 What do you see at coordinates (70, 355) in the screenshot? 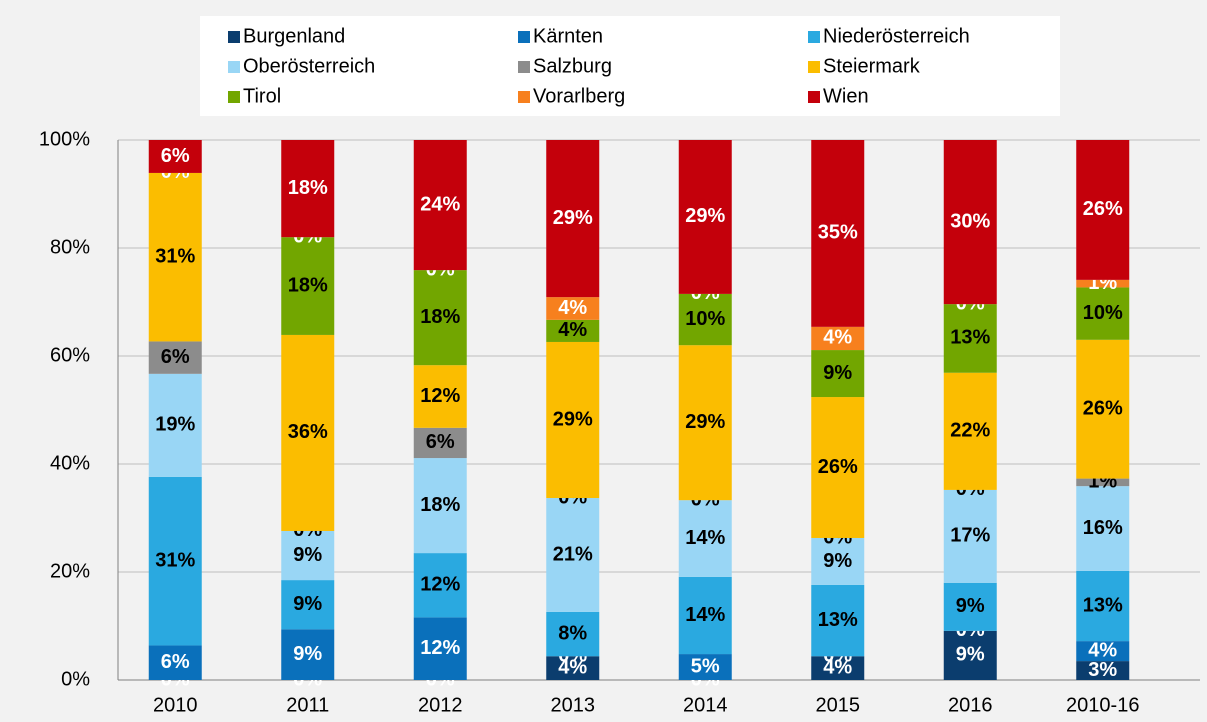
I see `y-tick-label: 60%` at bounding box center [70, 355].